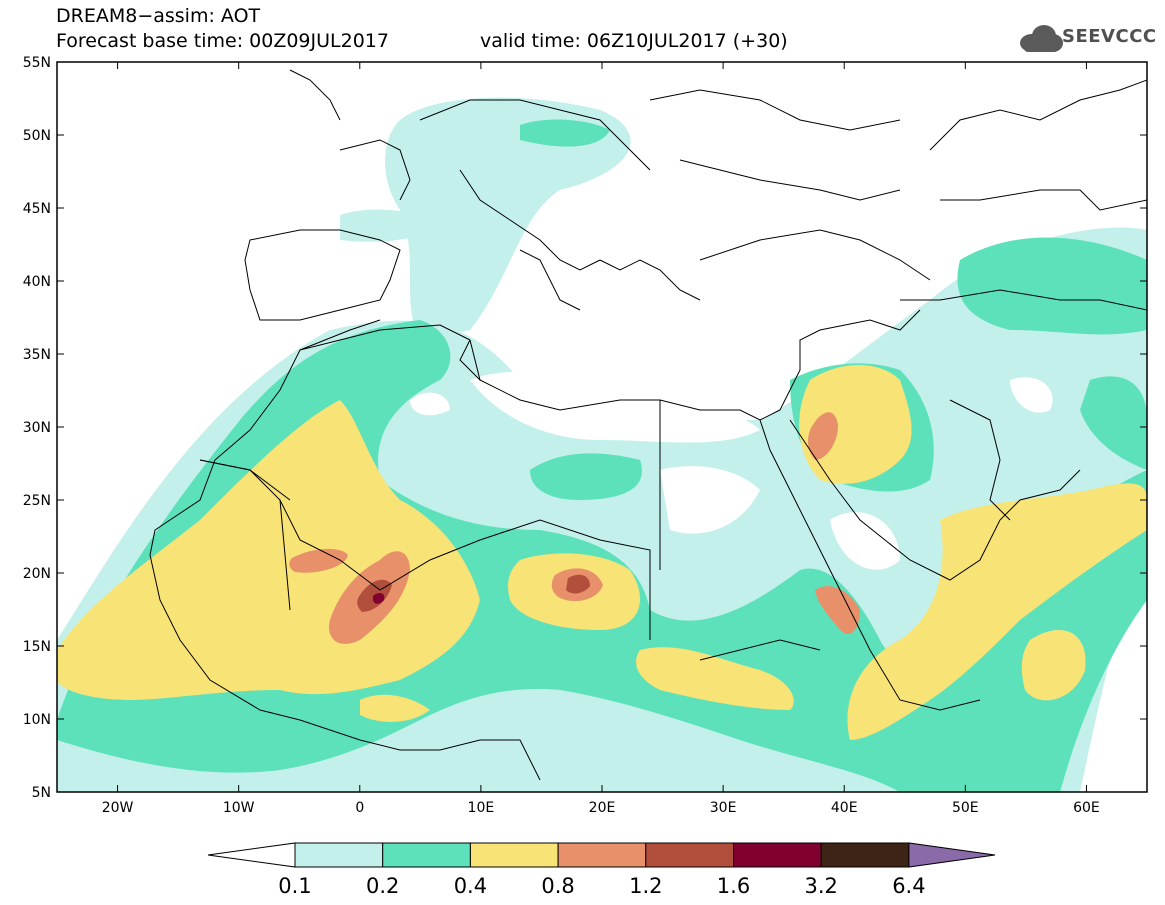 Image resolution: width=1165 pixels, height=905 pixels. What do you see at coordinates (634, 41) in the screenshot?
I see `valid-time: valid time: 06Z10JUL2017 (+30)` at bounding box center [634, 41].